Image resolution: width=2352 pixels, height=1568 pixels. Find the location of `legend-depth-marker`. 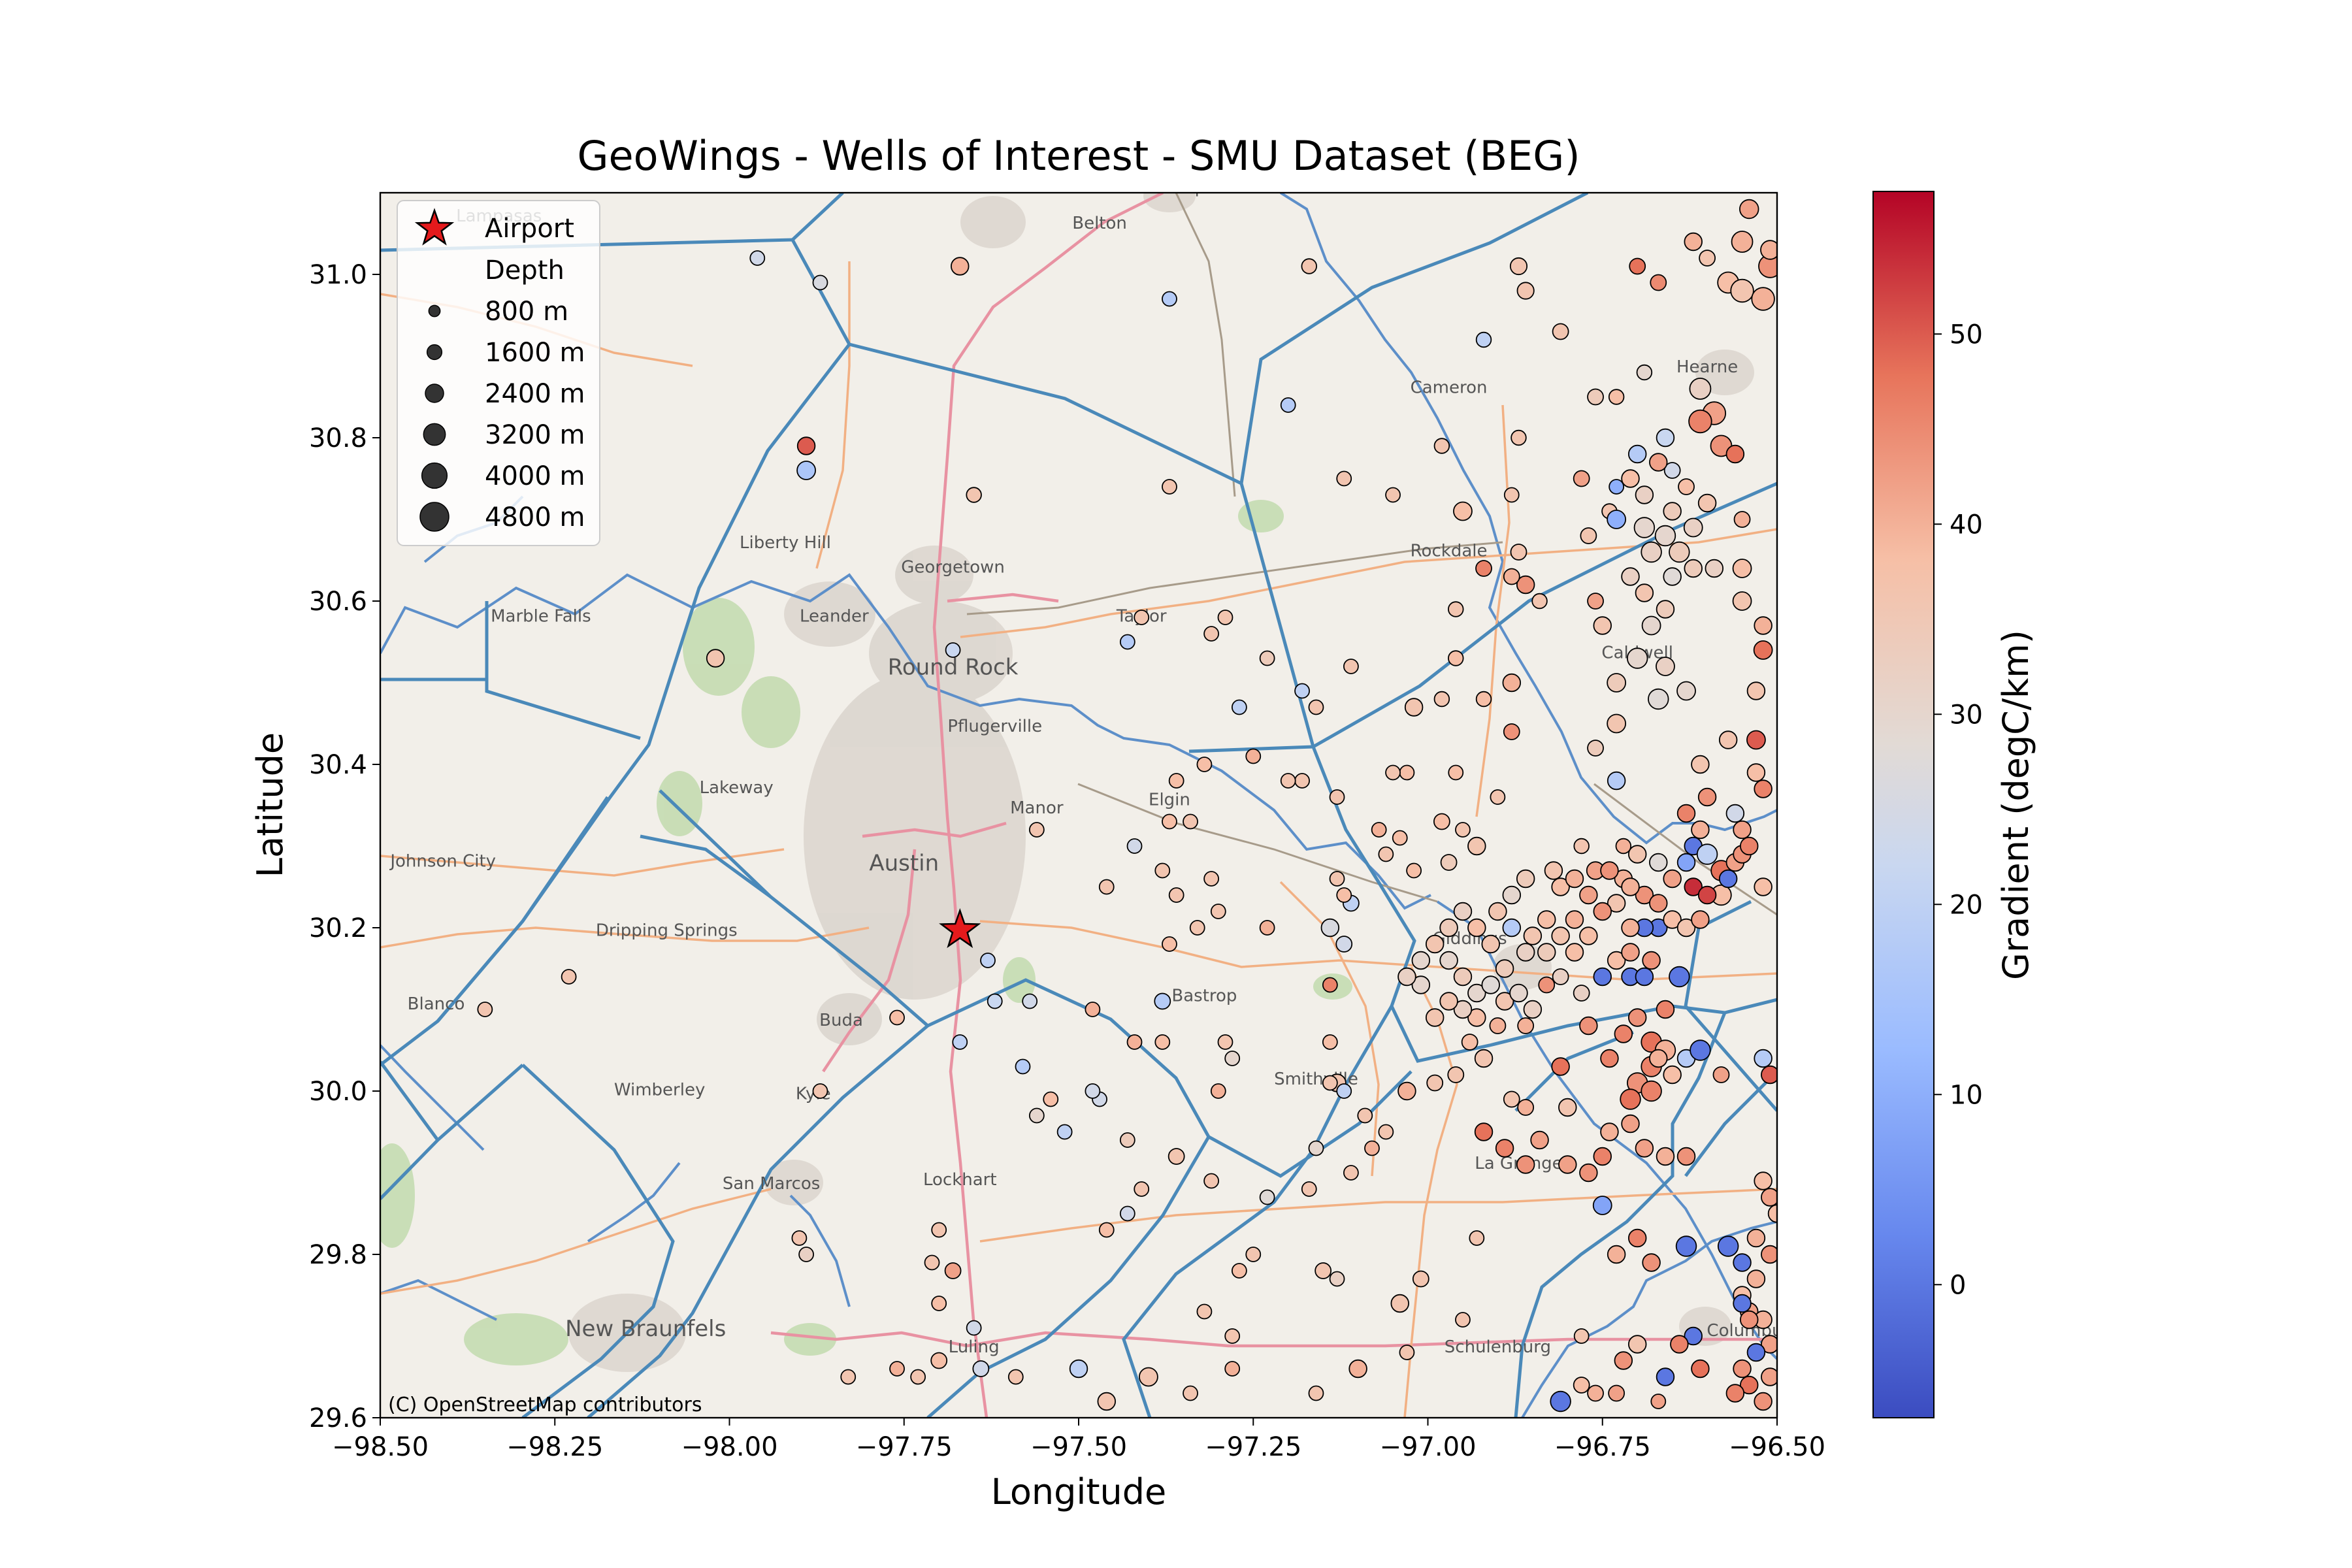

legend-depth-marker is located at coordinates (434, 311).